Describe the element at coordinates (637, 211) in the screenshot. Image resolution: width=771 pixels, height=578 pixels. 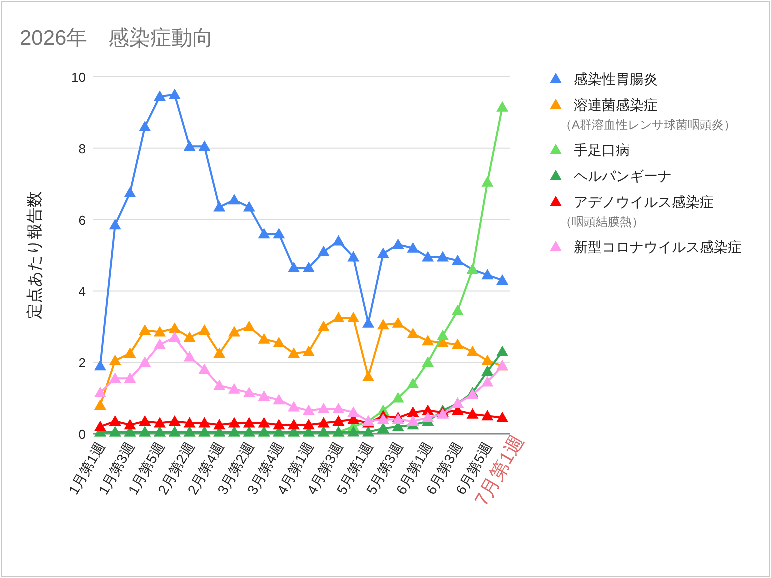
I see `legend-label: アデノウイルス感染症（咽頭結膜熱）` at that location.